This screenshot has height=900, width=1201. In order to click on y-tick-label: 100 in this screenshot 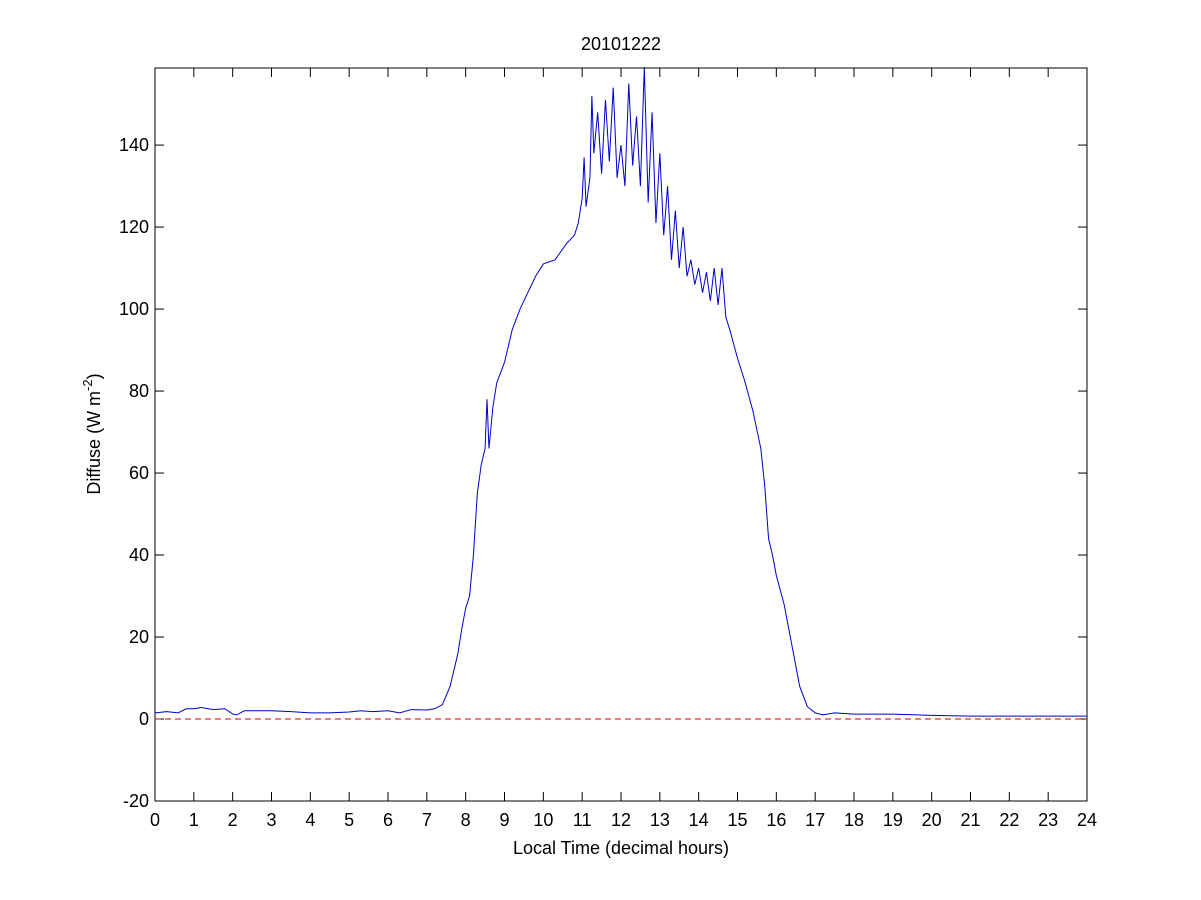, I will do `click(134, 309)`.